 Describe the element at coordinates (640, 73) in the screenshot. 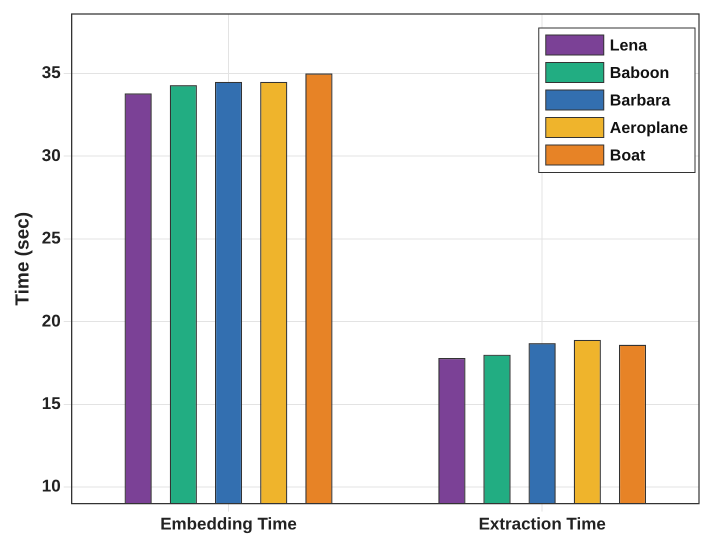

I see `legend-label: Baboon` at that location.